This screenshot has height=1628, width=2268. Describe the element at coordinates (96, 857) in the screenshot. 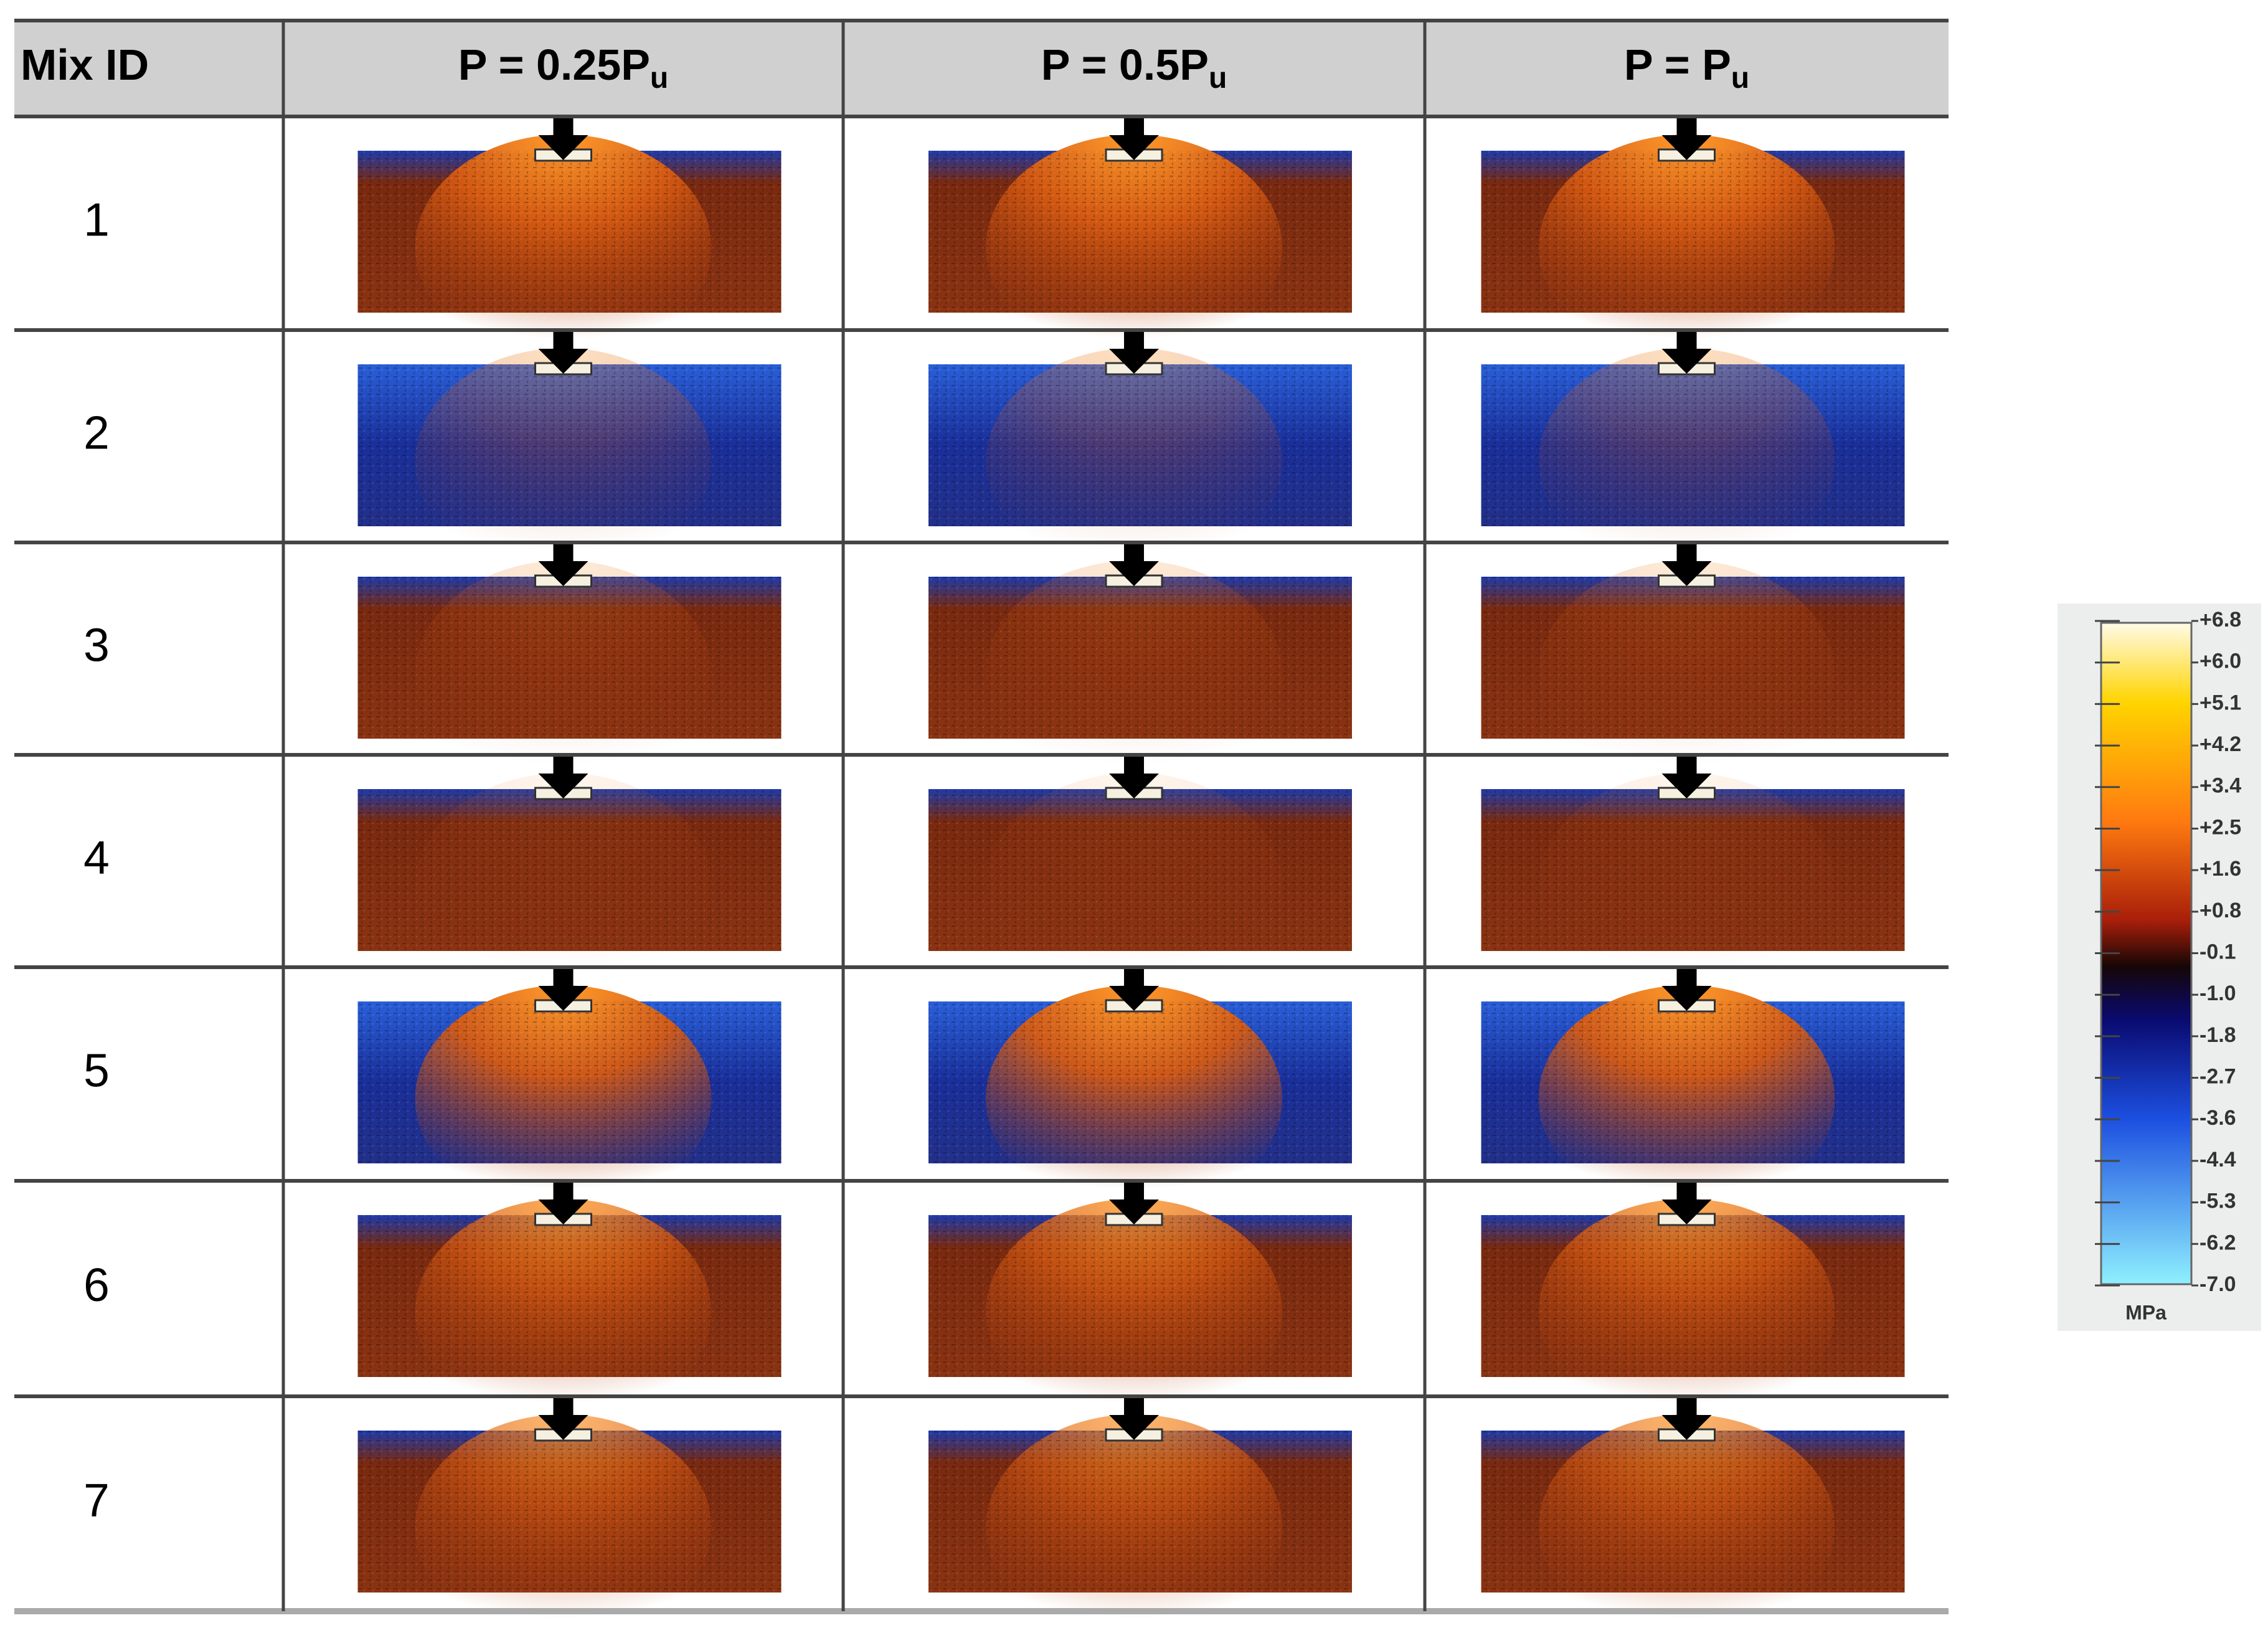

I see `row-id: 4` at that location.